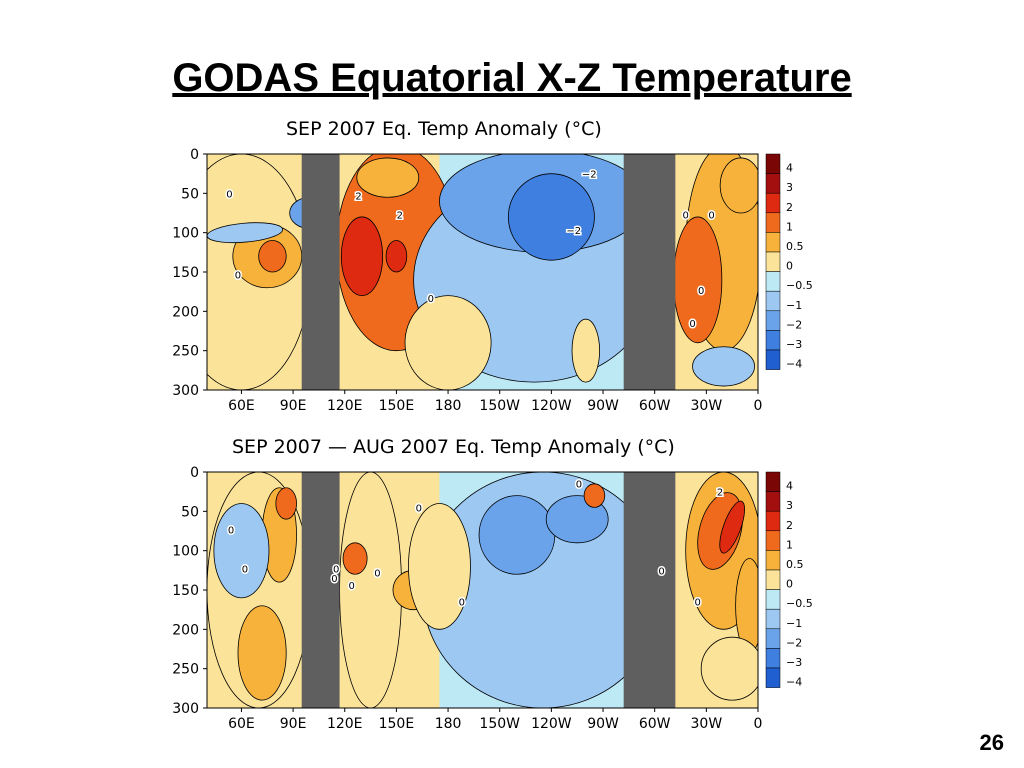 This screenshot has width=1024, height=768. What do you see at coordinates (603, 406) in the screenshot?
I see `x-tick-label: 90W` at bounding box center [603, 406].